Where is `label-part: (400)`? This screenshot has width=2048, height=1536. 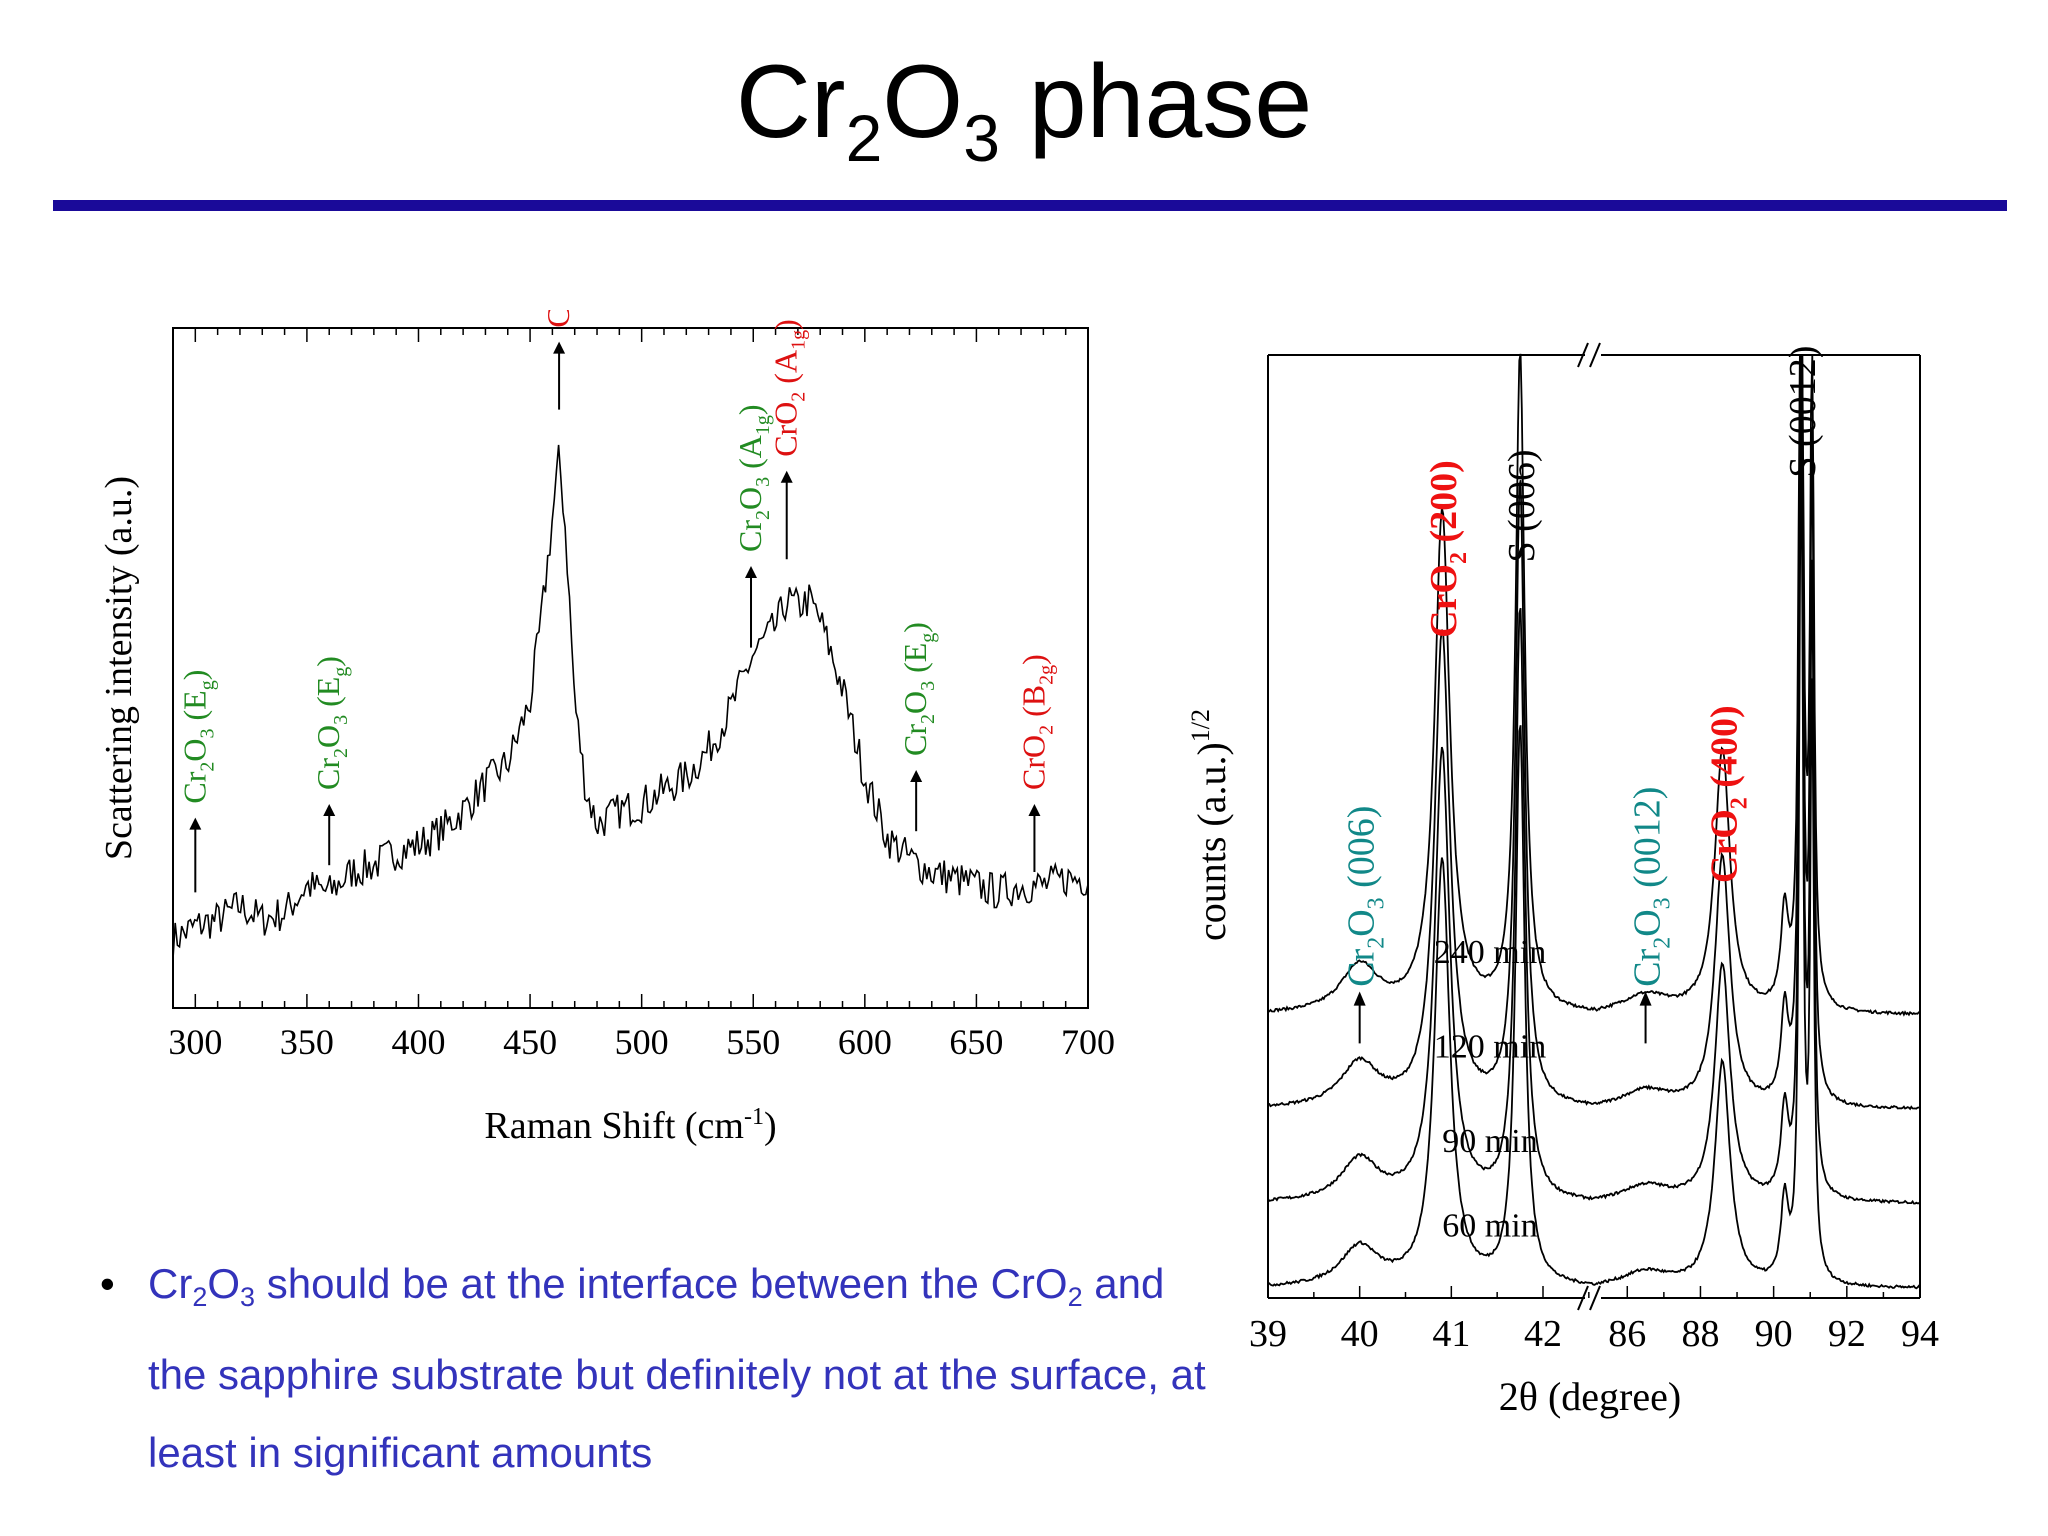 label-part: (400) is located at coordinates (1724, 751).